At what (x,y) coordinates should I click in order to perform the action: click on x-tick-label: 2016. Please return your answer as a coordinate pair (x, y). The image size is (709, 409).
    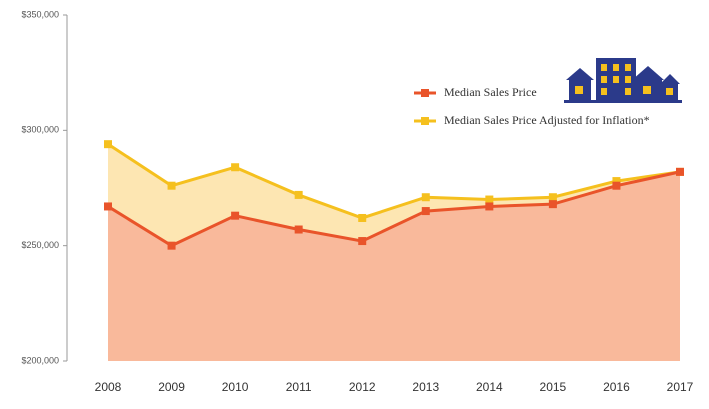
    Looking at the image, I should click on (616, 387).